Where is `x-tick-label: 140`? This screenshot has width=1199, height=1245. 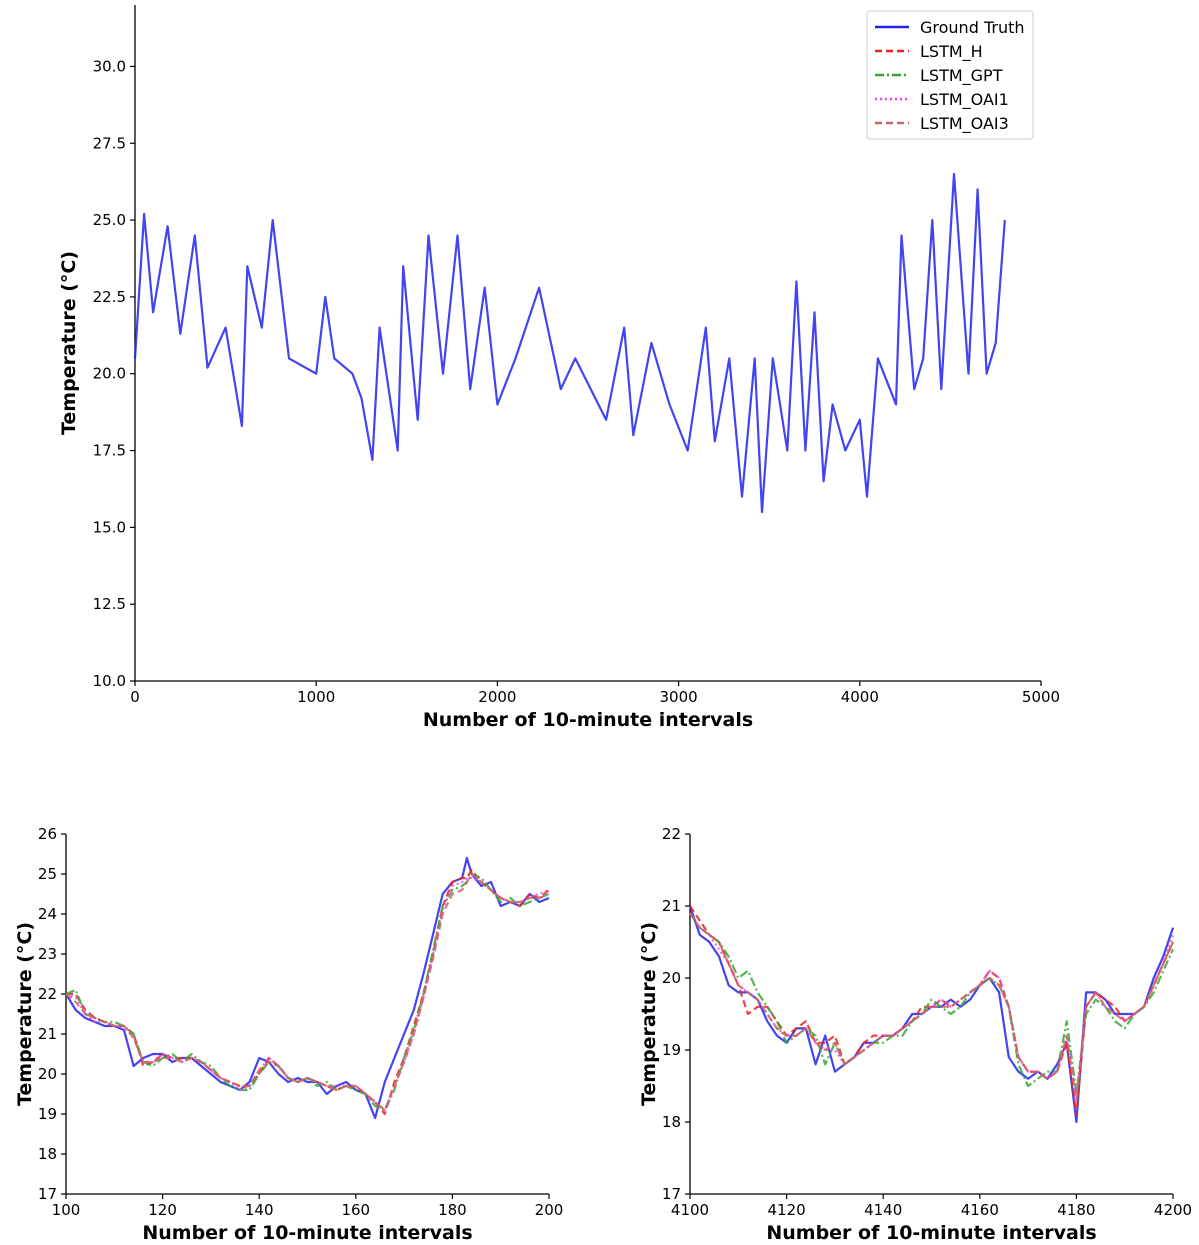
x-tick-label: 140 is located at coordinates (259, 1210).